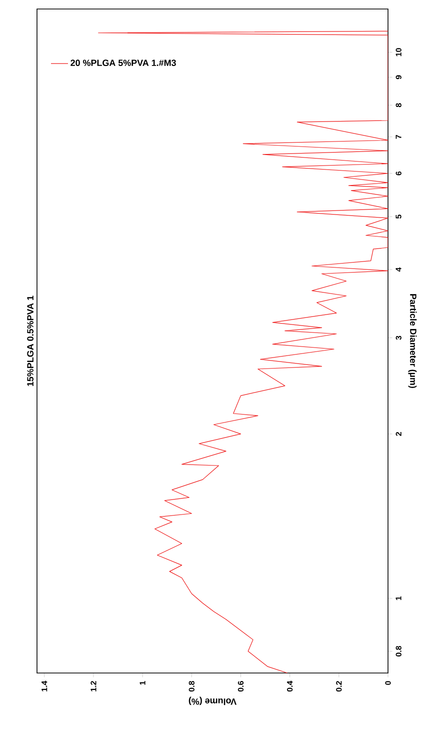 The image size is (435, 753). I want to click on text: 15%PLGA 0.5%PVA 1, so click(30, 341).